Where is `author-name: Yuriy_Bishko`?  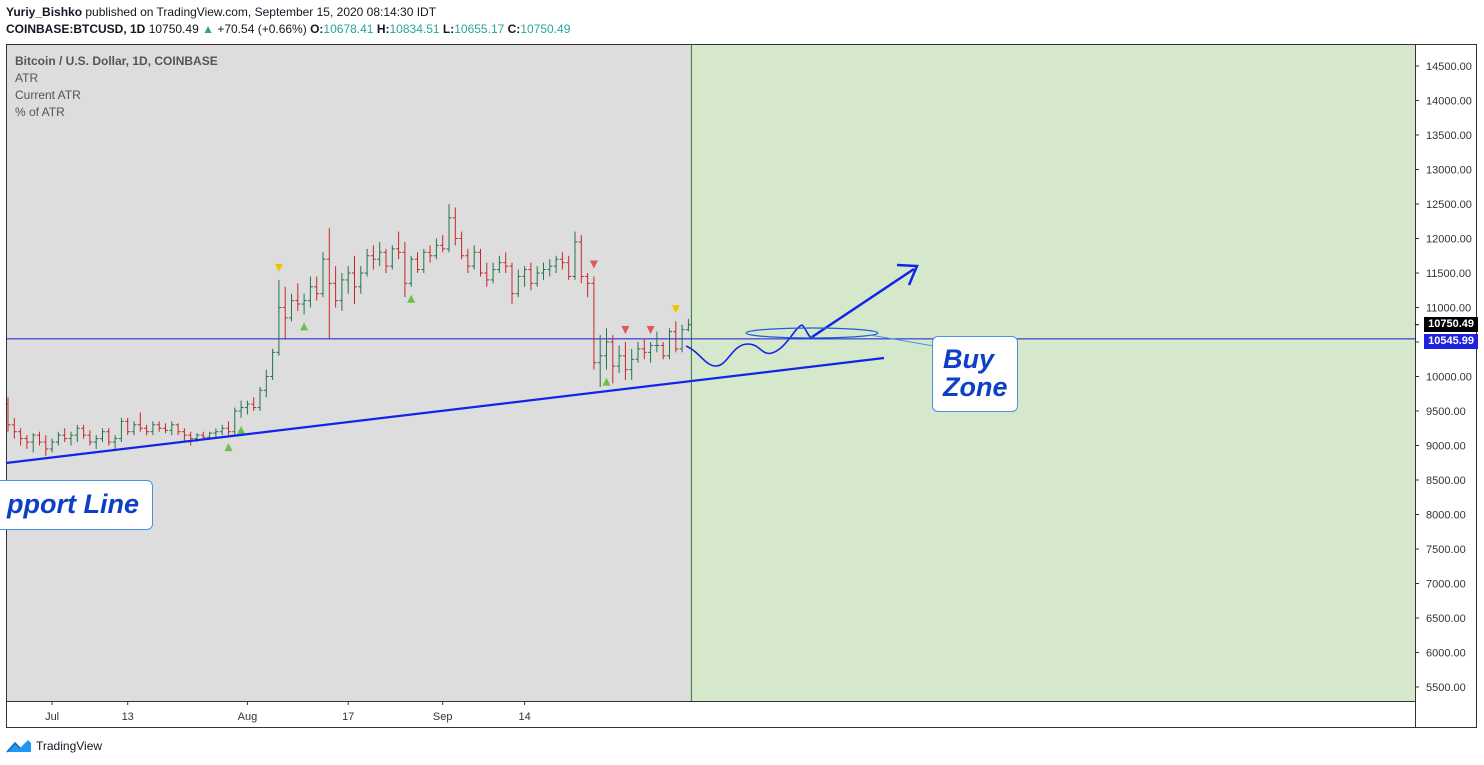
author-name: Yuriy_Bishko is located at coordinates (44, 12).